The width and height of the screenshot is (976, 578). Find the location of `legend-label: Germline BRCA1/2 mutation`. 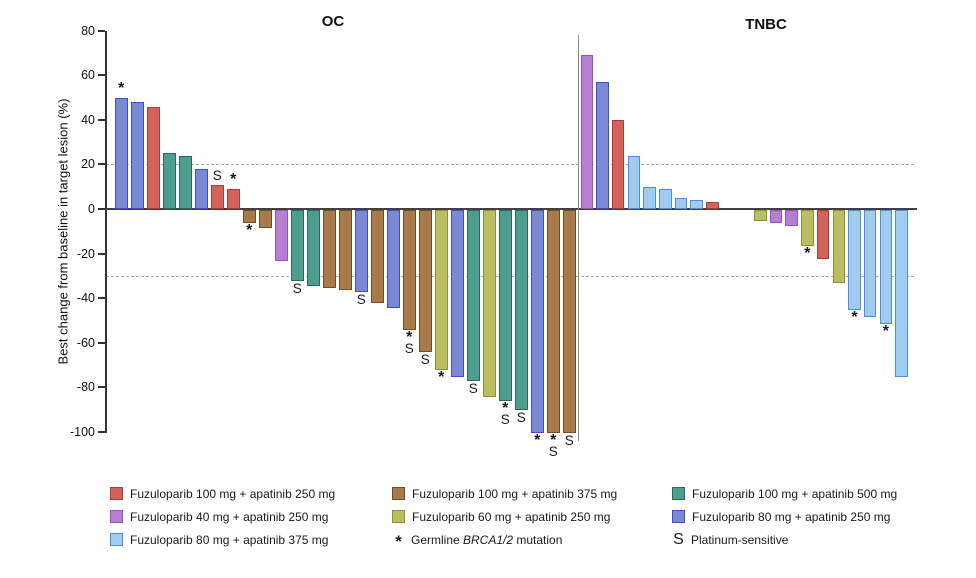

legend-label: Germline BRCA1/2 mutation is located at coordinates (487, 539).